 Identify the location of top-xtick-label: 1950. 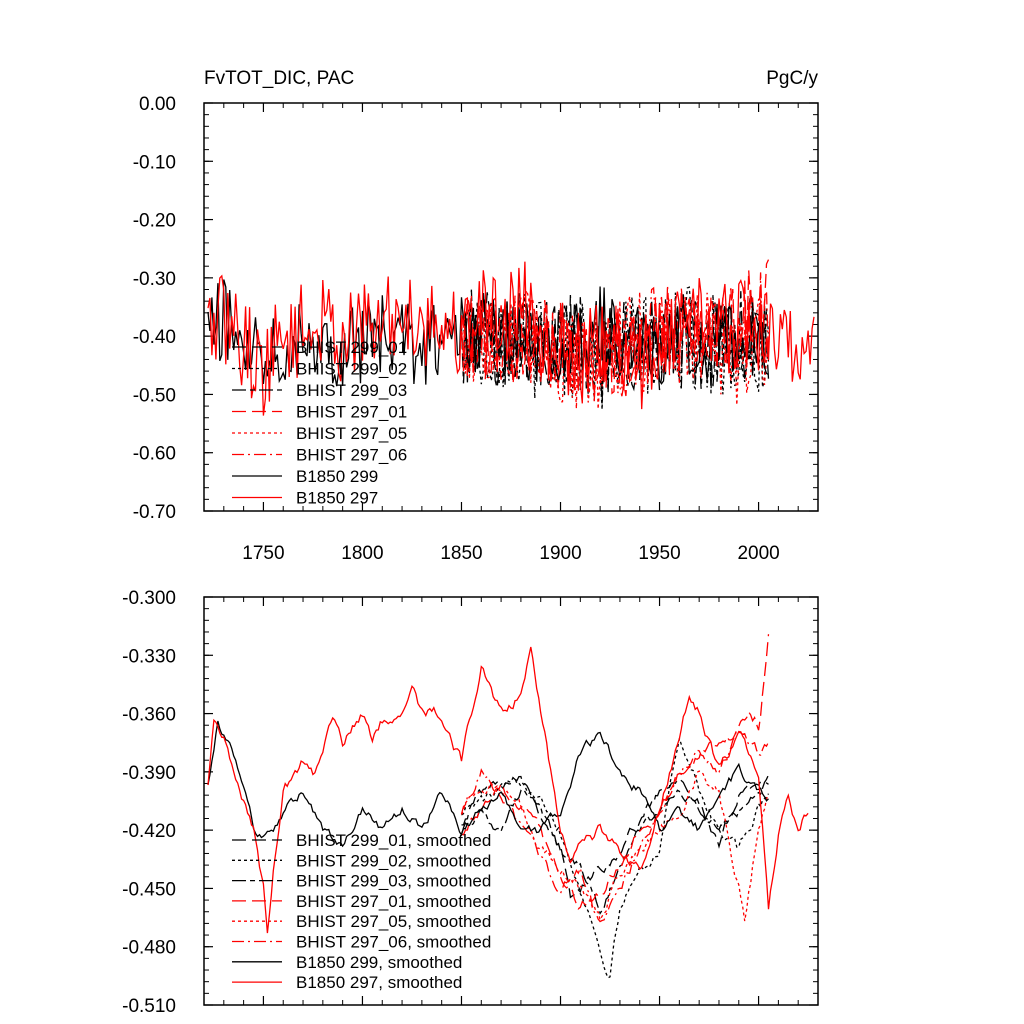
(659, 553).